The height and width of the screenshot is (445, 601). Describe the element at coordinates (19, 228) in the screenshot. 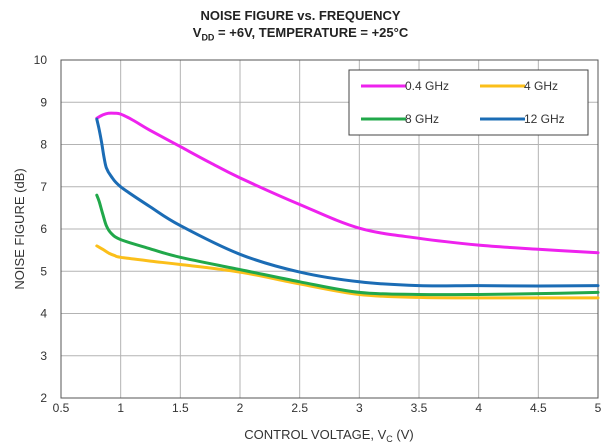

I see `y-axis-label: NOISE FIGURE (dB)` at that location.